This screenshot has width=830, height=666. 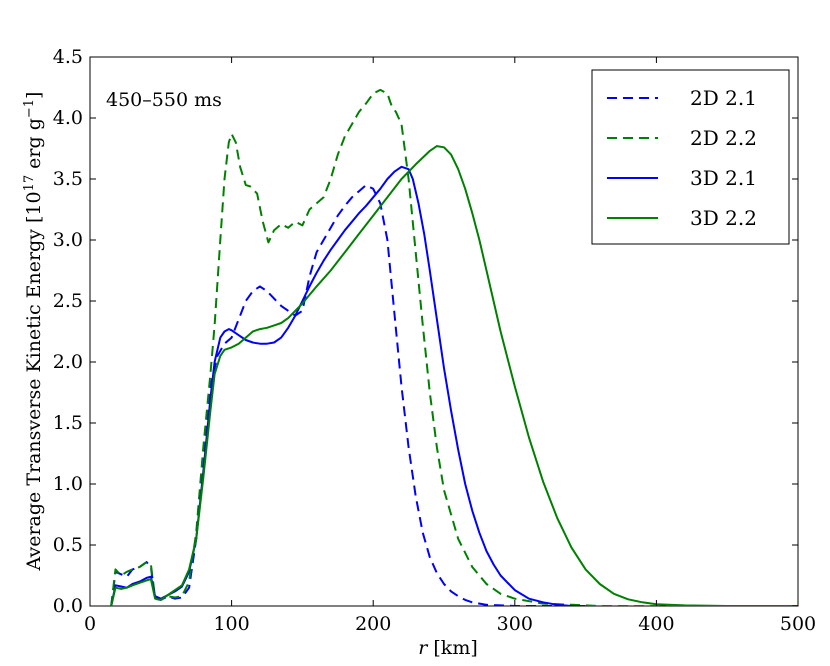 I want to click on legend-label: 2D 2.1, so click(x=723, y=98).